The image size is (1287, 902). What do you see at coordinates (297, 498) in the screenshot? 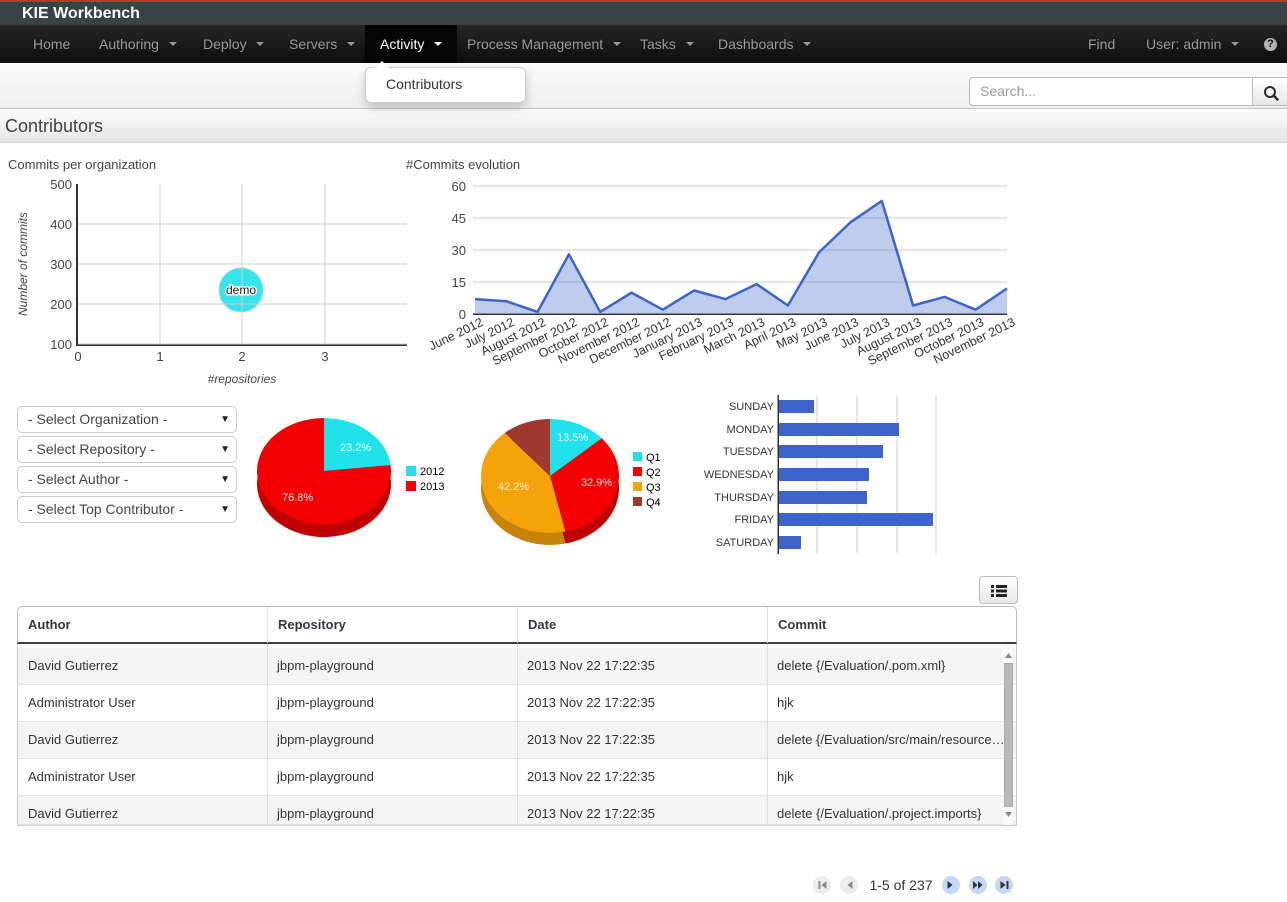
I see `svg-text: 76.8%` at bounding box center [297, 498].